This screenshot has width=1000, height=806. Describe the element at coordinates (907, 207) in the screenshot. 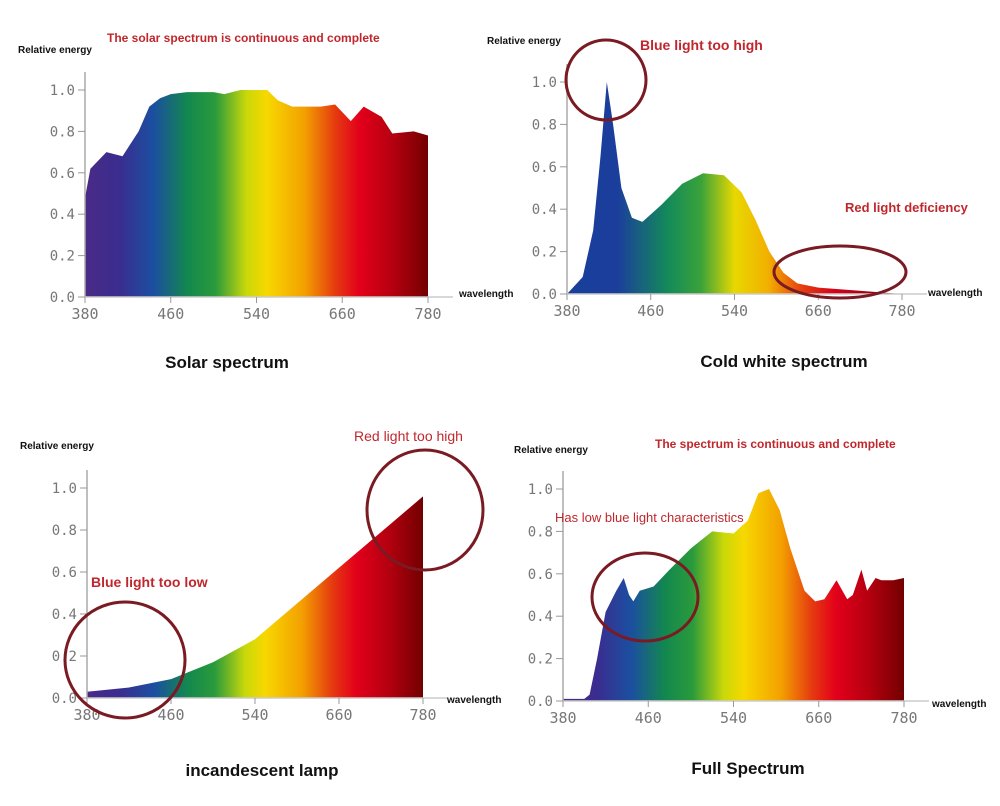

I see `annotation-red-deficiency: Red light deficiency` at that location.